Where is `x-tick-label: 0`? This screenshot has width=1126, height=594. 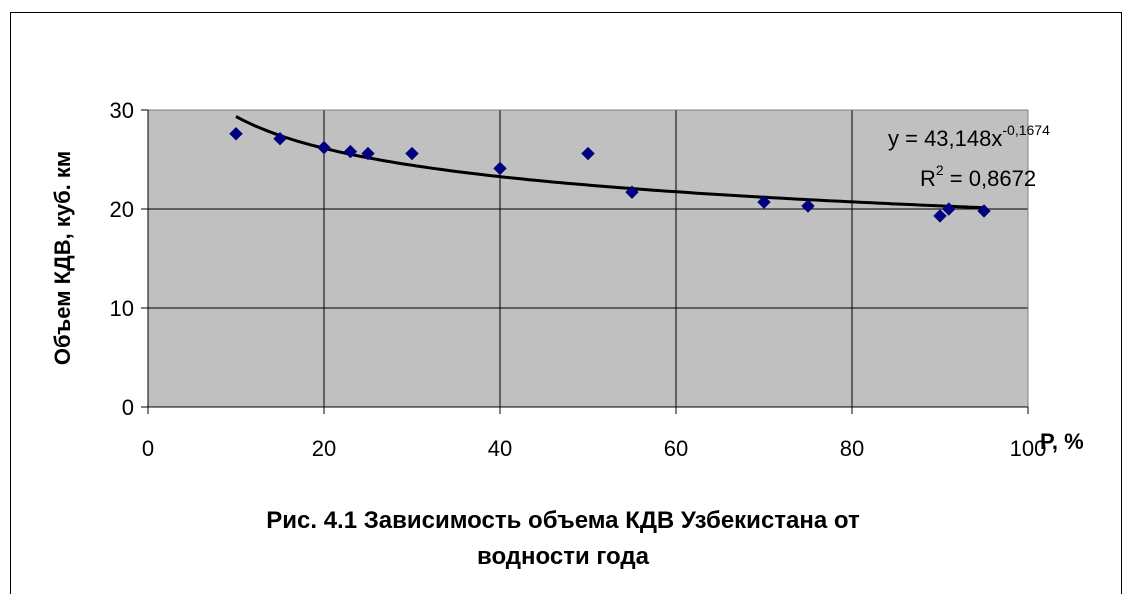
x-tick-label: 0 is located at coordinates (148, 448).